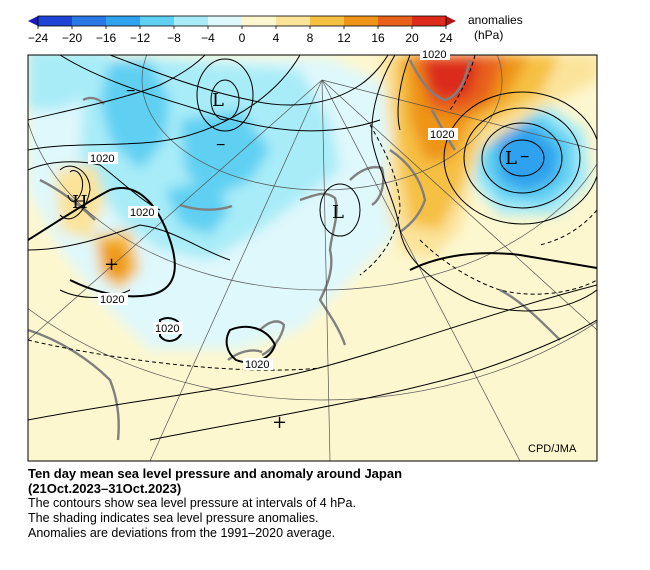  I want to click on colorbar-tick-label: −8, so click(174, 38).